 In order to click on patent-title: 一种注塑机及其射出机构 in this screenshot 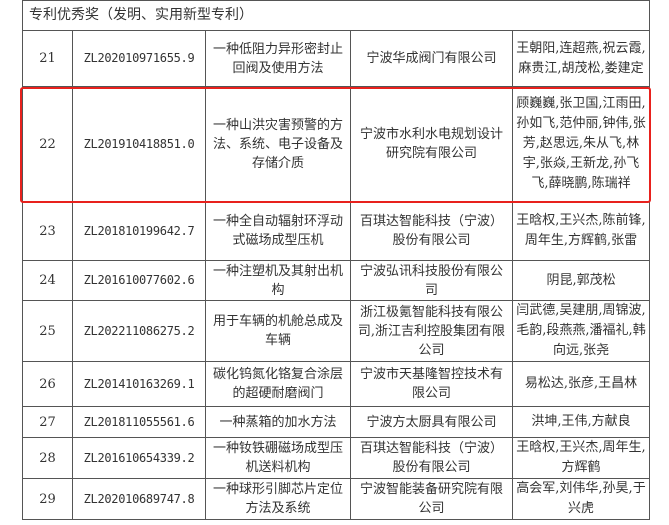, I will do `click(278, 280)`.